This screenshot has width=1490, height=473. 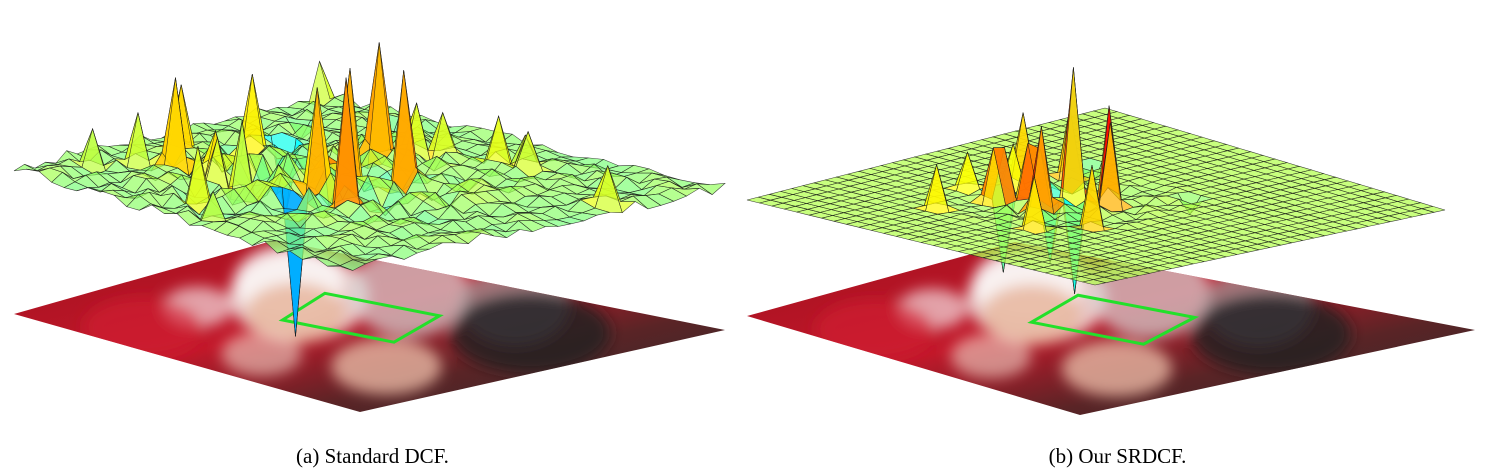 I want to click on caption-standard-dcf: (a) Standard DCF., so click(x=372, y=456).